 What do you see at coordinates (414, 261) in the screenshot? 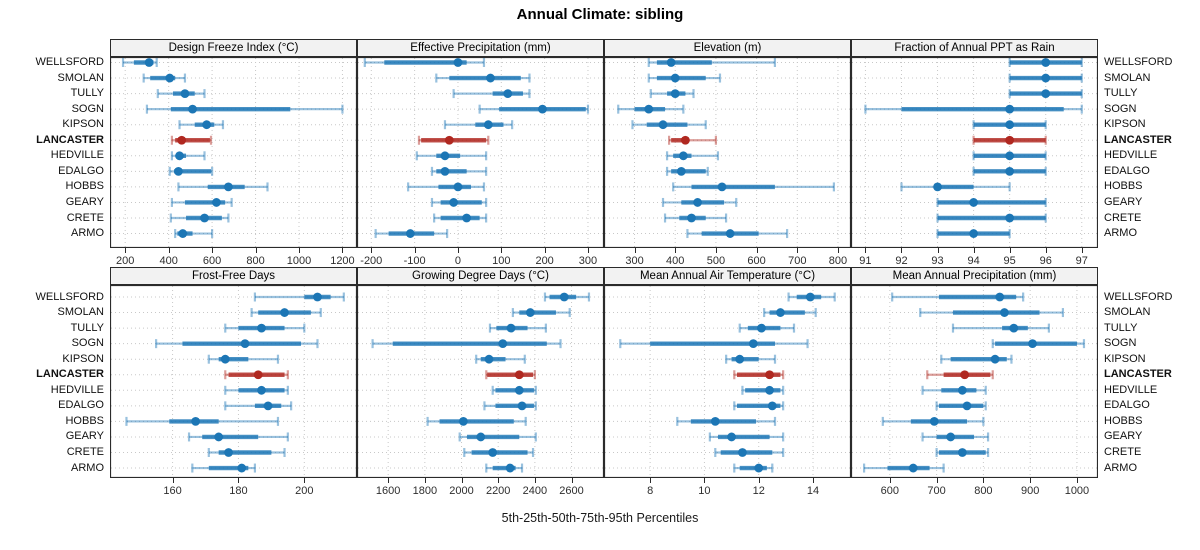
I see `x-tick-label: -100` at bounding box center [414, 261].